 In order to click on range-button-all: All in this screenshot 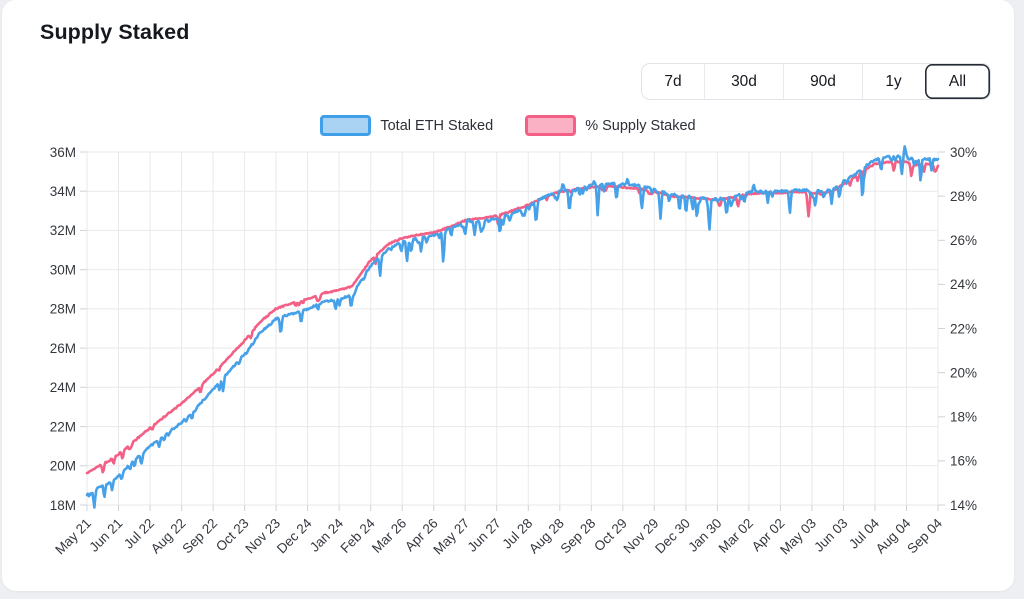, I will do `click(957, 81)`.